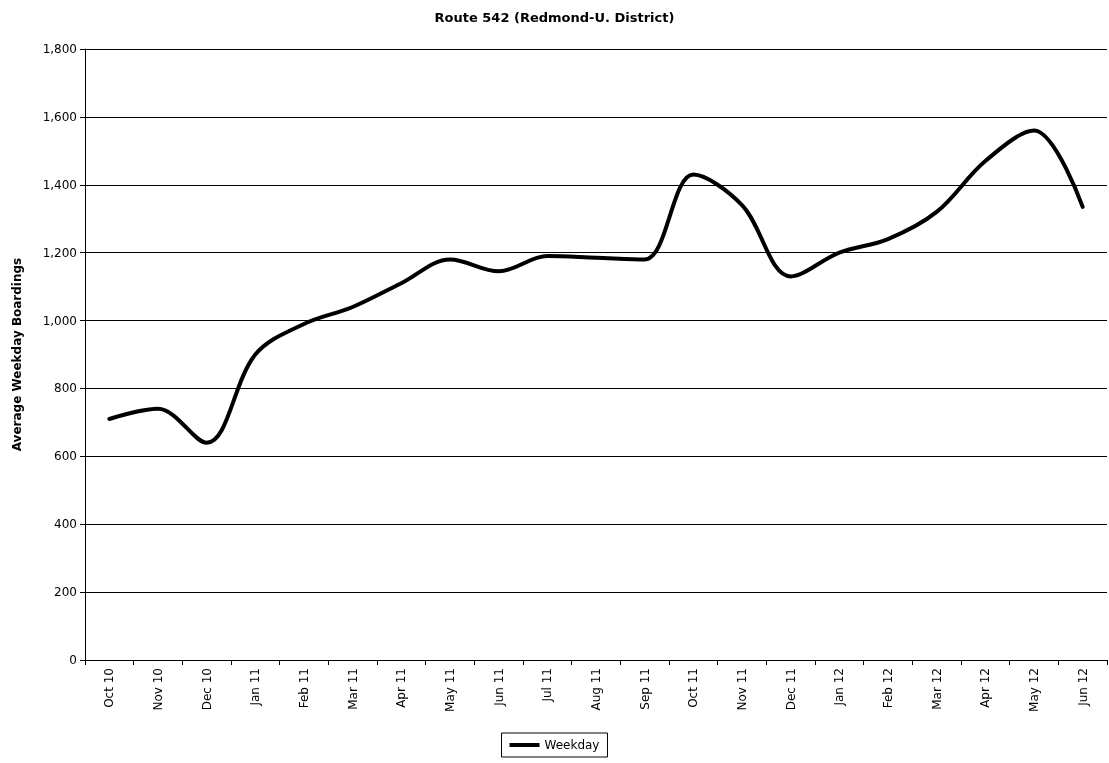 The image size is (1109, 763). Describe the element at coordinates (572, 745) in the screenshot. I see `legend-label: Weekday` at that location.